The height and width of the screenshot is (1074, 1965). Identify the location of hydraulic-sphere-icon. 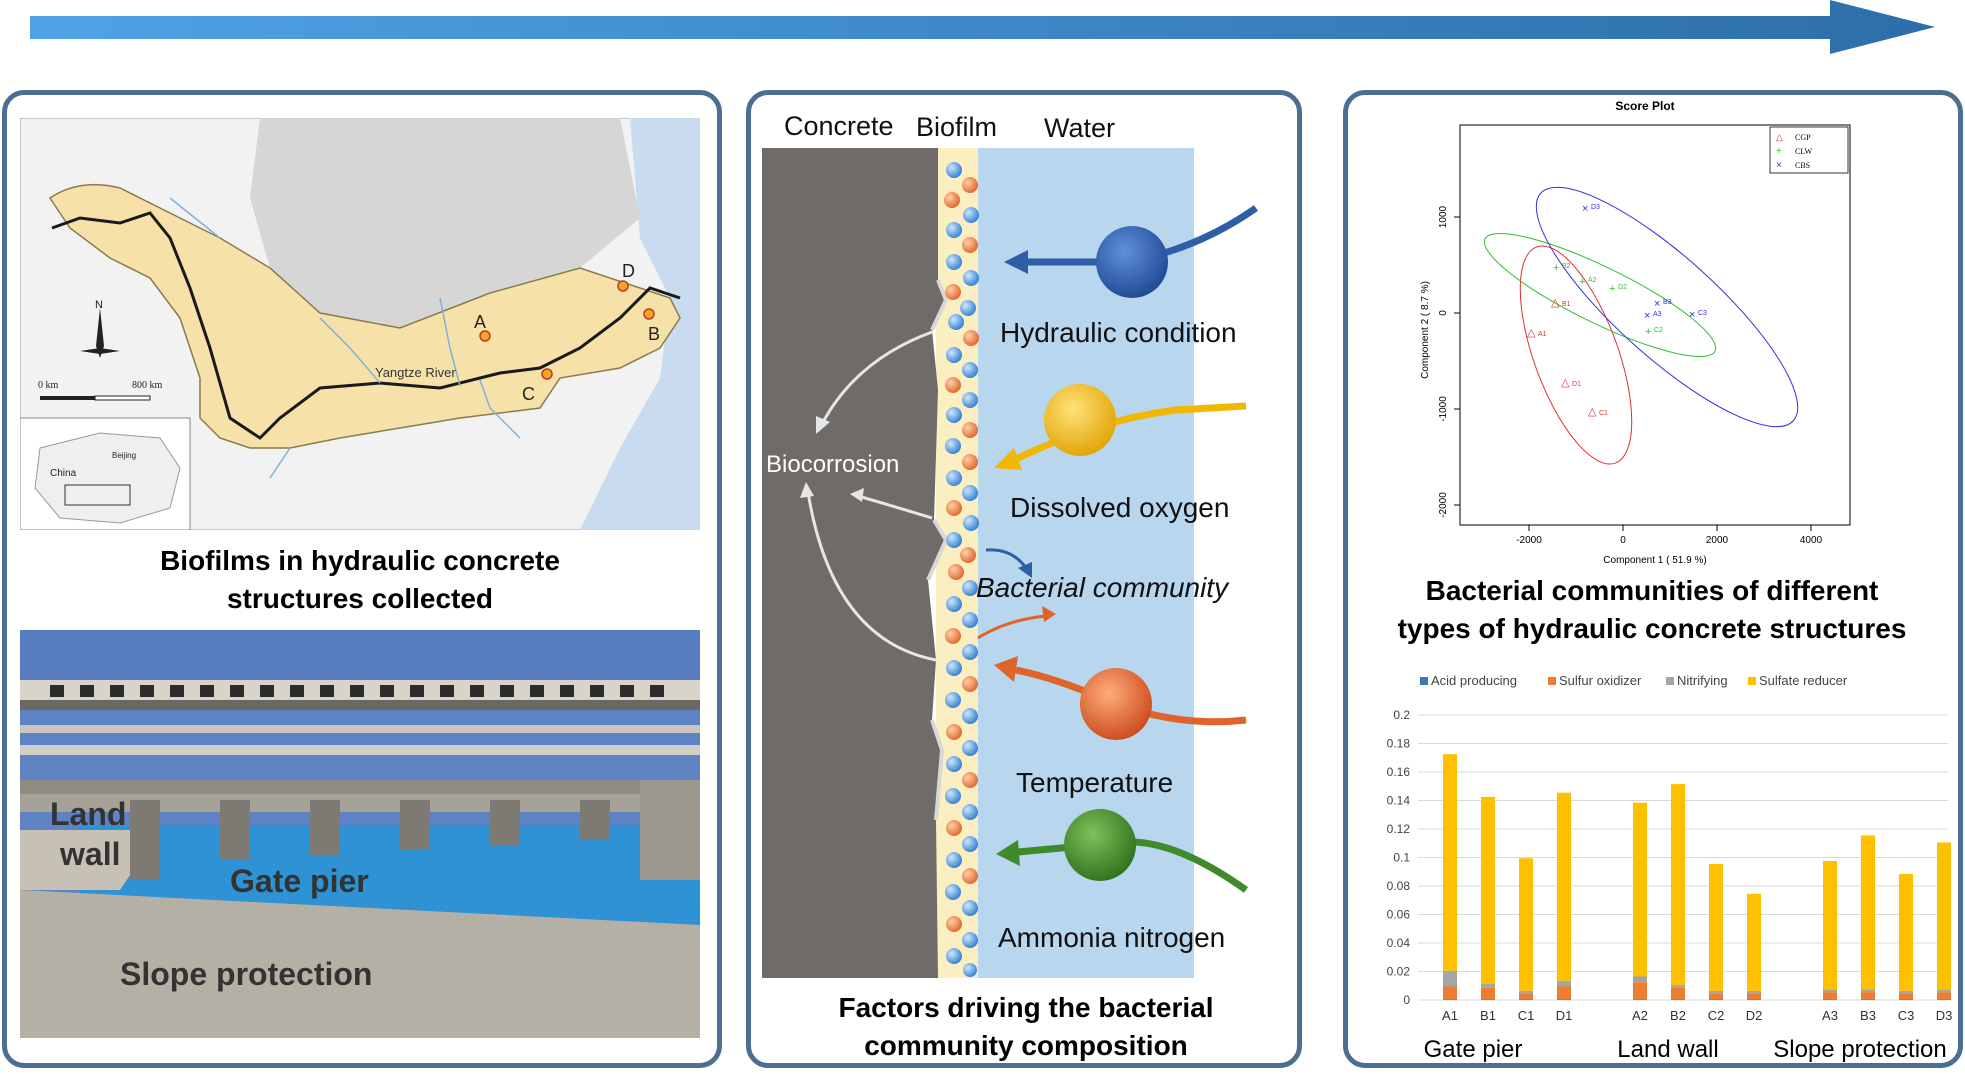
(1132, 262).